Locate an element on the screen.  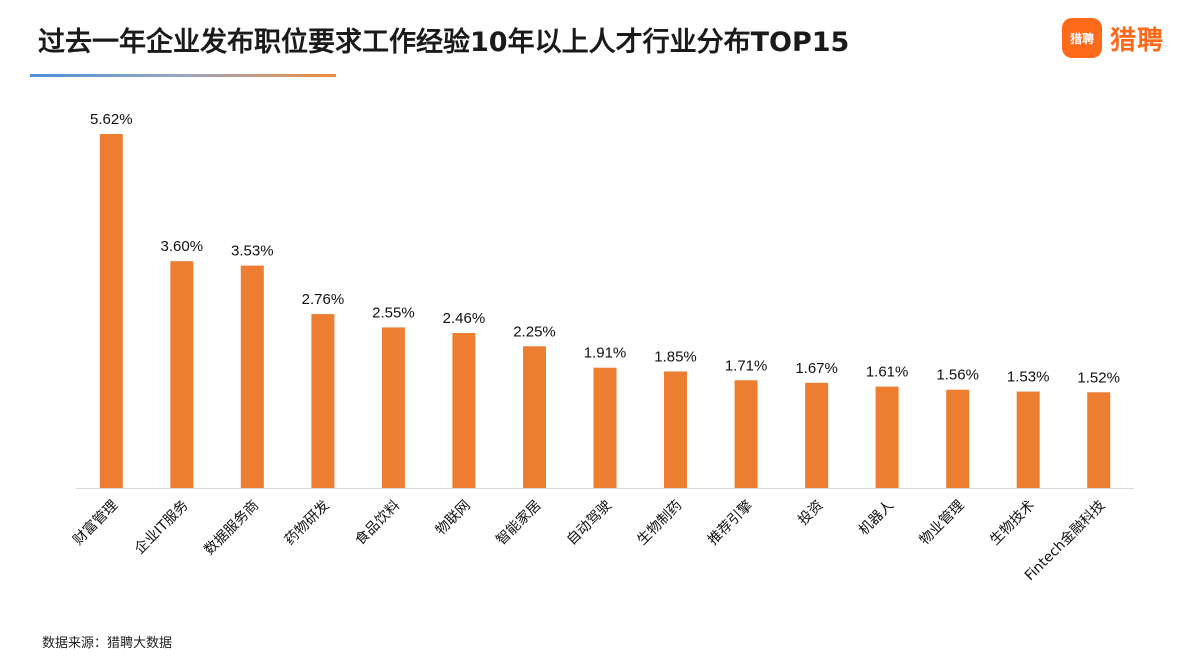
data-label: 1.56% is located at coordinates (957, 375).